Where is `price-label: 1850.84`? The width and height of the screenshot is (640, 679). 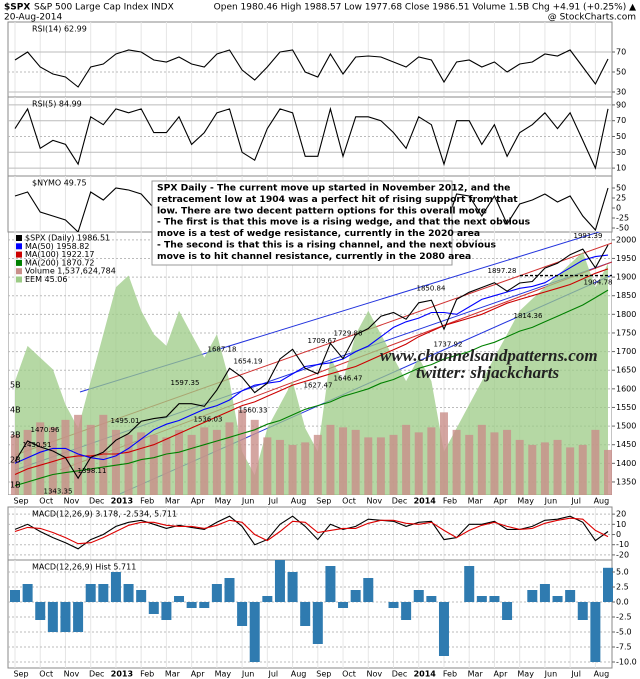 price-label: 1850.84 is located at coordinates (431, 288).